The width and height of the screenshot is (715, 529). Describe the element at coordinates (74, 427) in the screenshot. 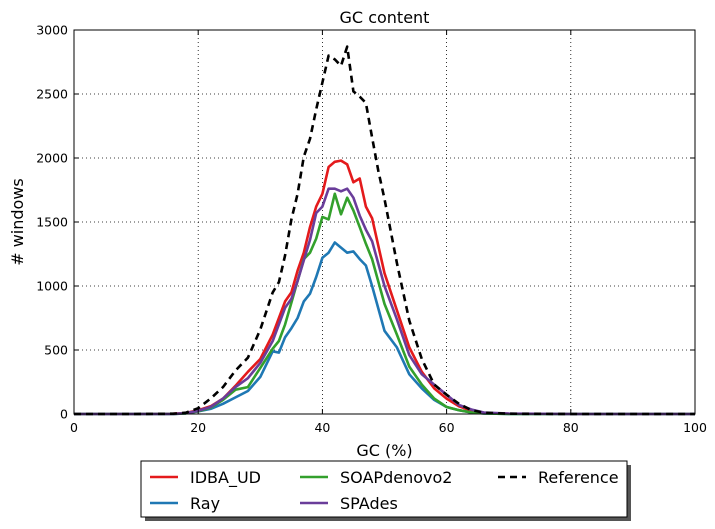

I see `x-tick-label: 0` at that location.